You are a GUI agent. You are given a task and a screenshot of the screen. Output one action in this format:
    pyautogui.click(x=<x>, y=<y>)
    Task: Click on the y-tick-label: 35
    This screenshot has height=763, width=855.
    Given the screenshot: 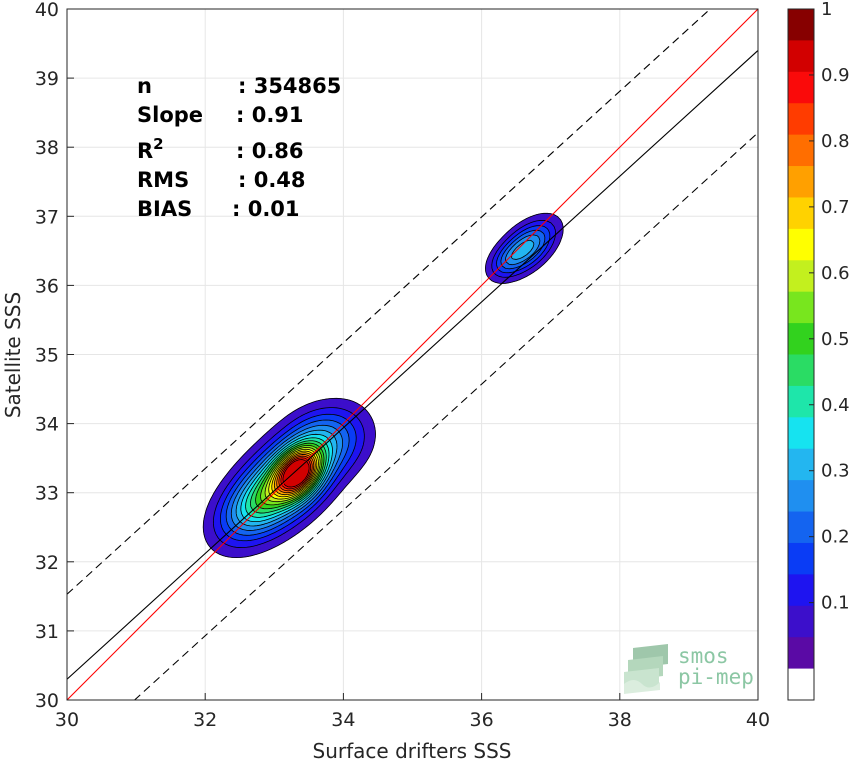 What is the action you would take?
    pyautogui.click(x=47, y=356)
    